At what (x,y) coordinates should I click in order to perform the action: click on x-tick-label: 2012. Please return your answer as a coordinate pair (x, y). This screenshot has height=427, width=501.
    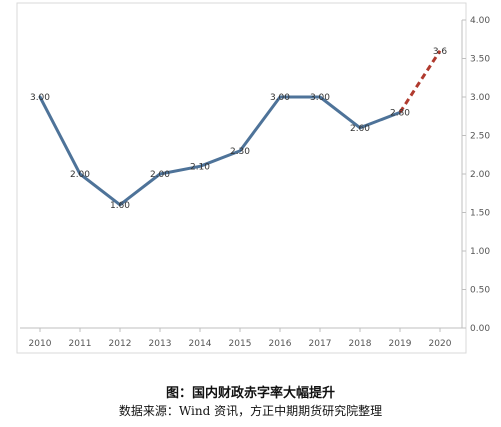
    Looking at the image, I should click on (120, 344).